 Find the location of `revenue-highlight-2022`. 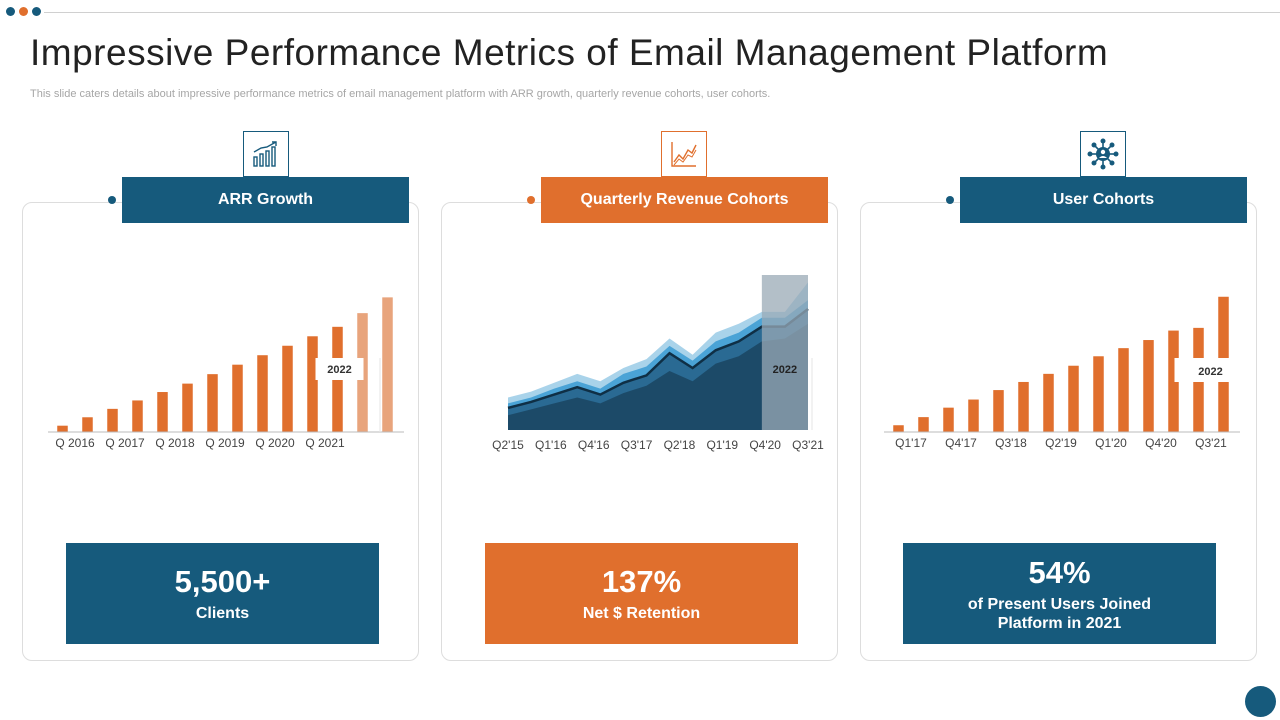

revenue-highlight-2022 is located at coordinates (784, 352).